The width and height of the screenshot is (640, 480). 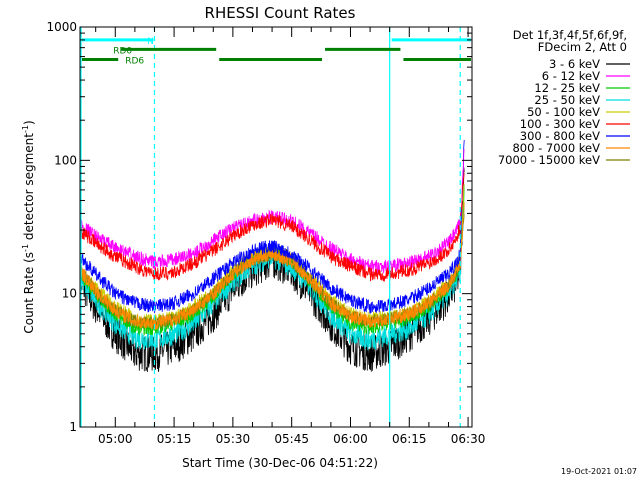 I want to click on x-axis-label: Start Time (30-Dec-06 04:51:22), so click(x=280, y=463).